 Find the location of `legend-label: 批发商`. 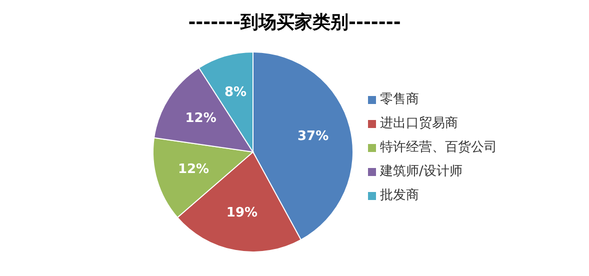

legend-label: 批发商 is located at coordinates (399, 196).